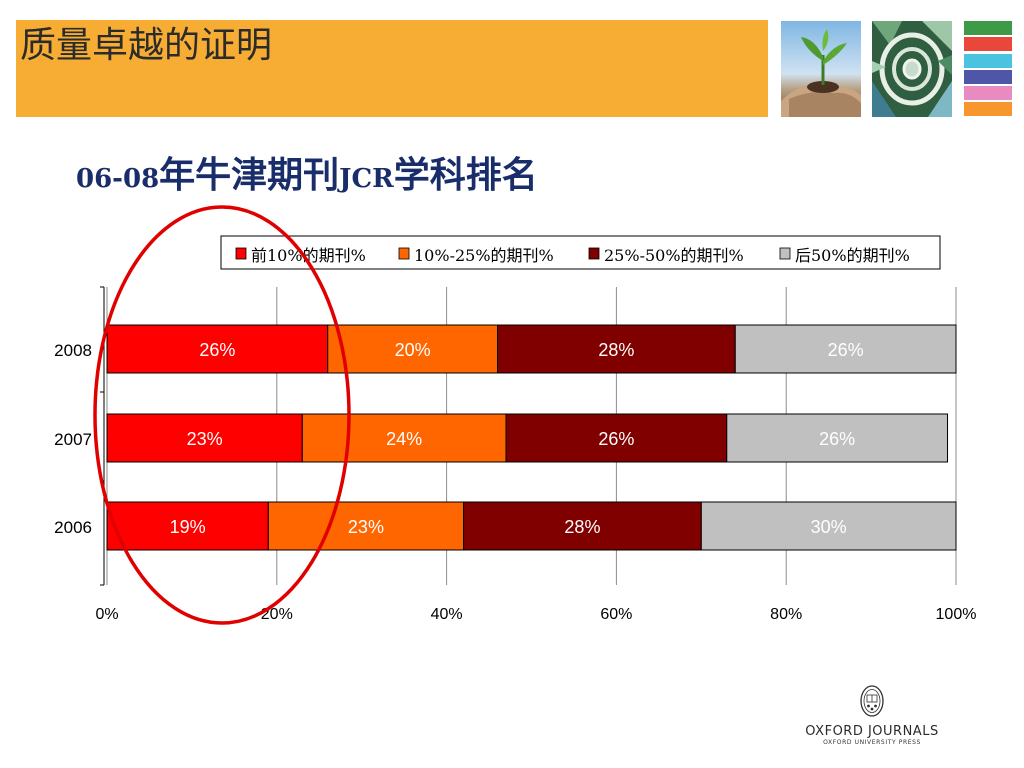 The height and width of the screenshot is (768, 1024). Describe the element at coordinates (872, 731) in the screenshot. I see `logo-main-text: OXFORD JOURNALS` at that location.